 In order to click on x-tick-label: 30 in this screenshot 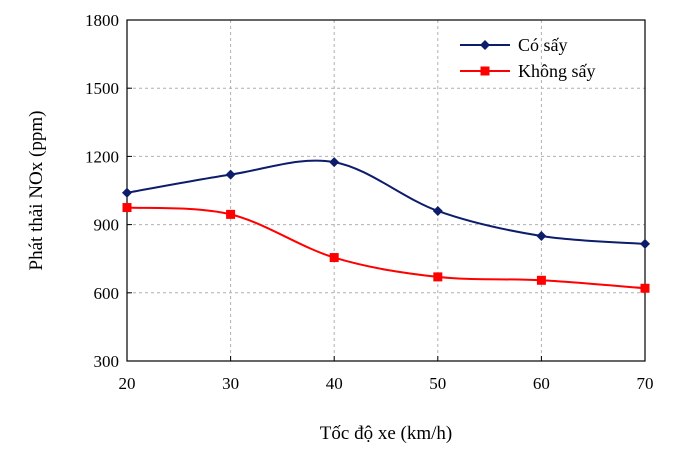, I will do `click(230, 383)`.